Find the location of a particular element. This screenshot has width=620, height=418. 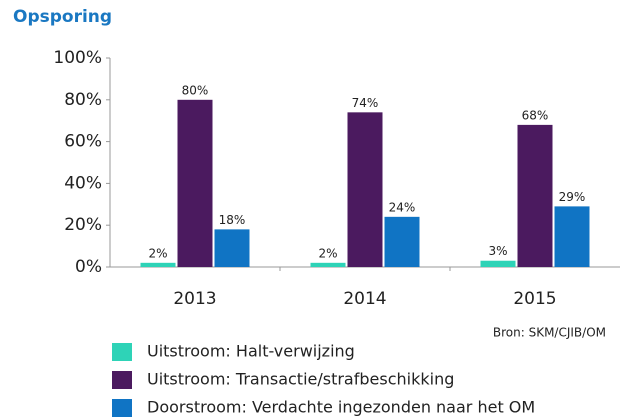

source-note: Bron: SKM/CJIB/OM is located at coordinates (549, 333).